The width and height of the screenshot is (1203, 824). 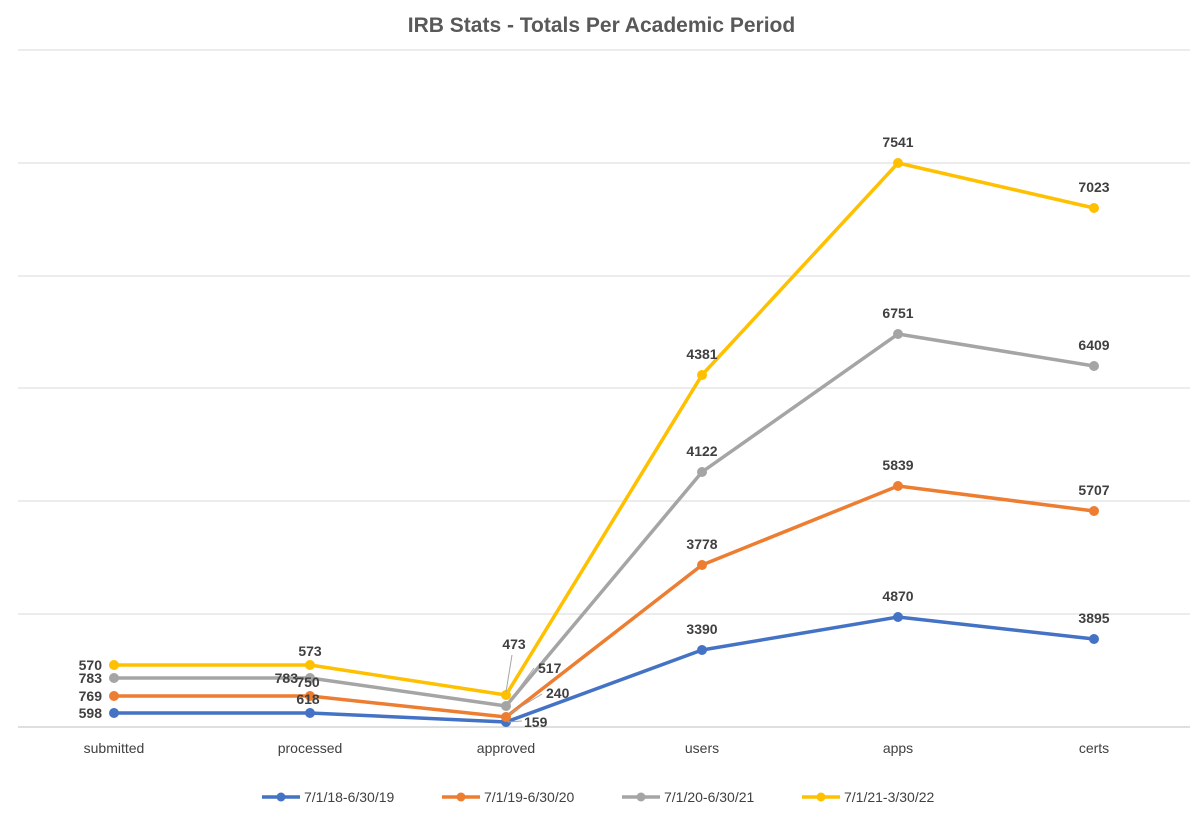 What do you see at coordinates (1094, 639) in the screenshot?
I see `data-point-1-certs` at bounding box center [1094, 639].